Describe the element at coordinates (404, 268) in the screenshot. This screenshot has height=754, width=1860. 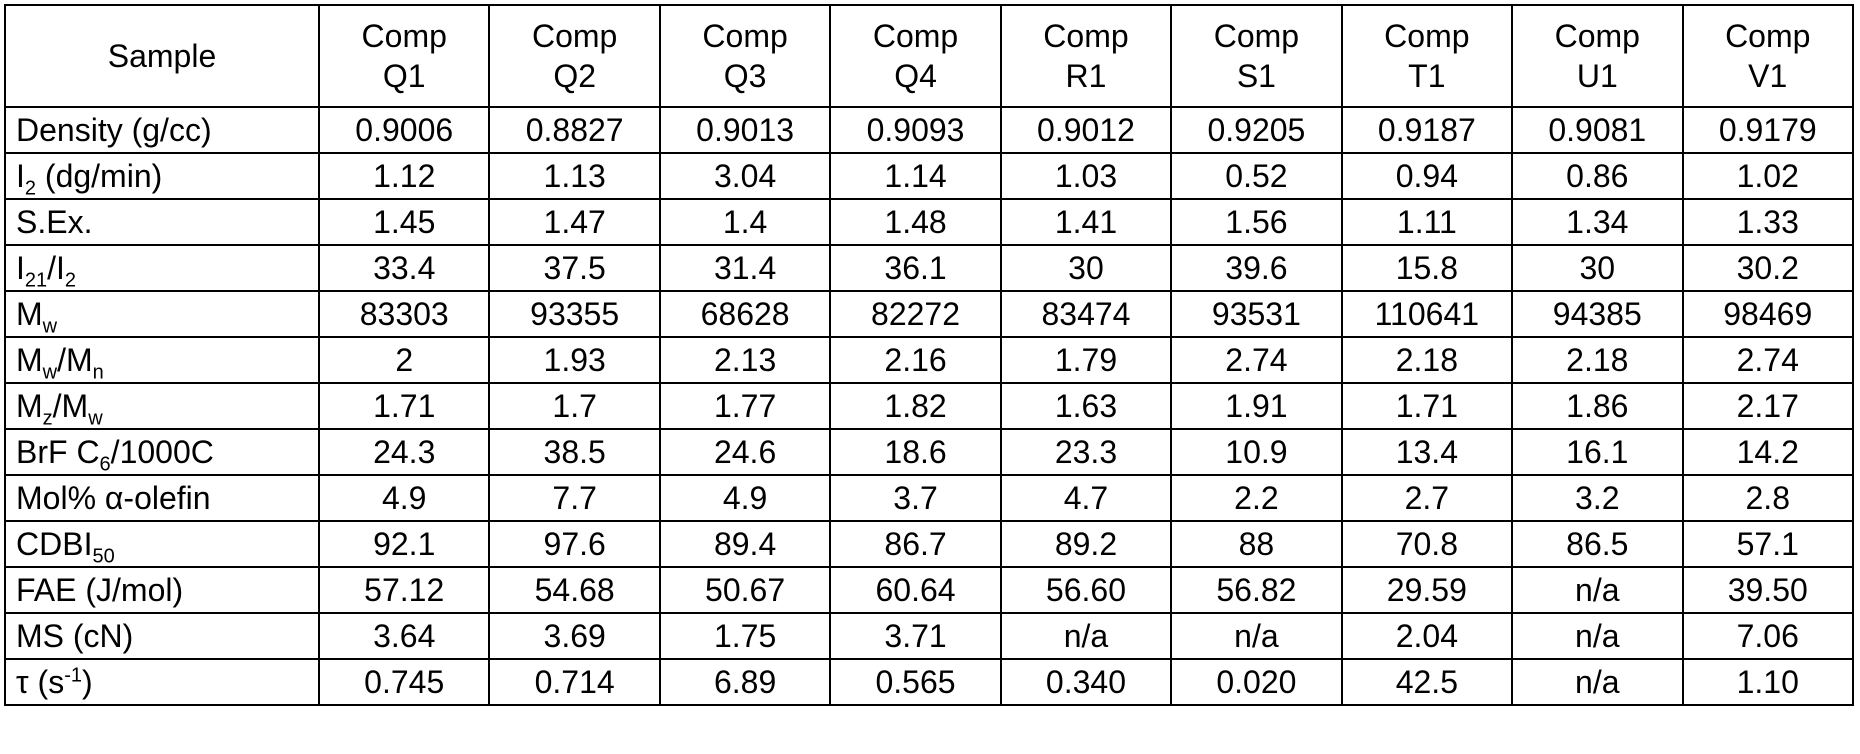
I see `cell: 33.4` at that location.